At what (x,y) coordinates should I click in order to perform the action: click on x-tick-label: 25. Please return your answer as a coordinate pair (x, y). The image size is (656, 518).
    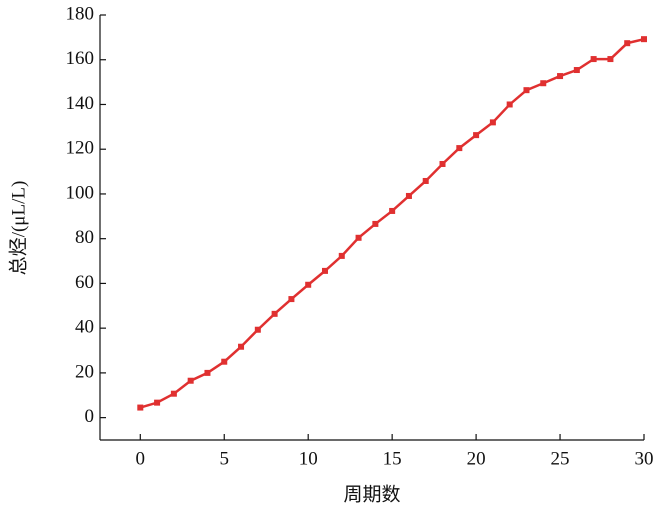
    Looking at the image, I should click on (560, 458).